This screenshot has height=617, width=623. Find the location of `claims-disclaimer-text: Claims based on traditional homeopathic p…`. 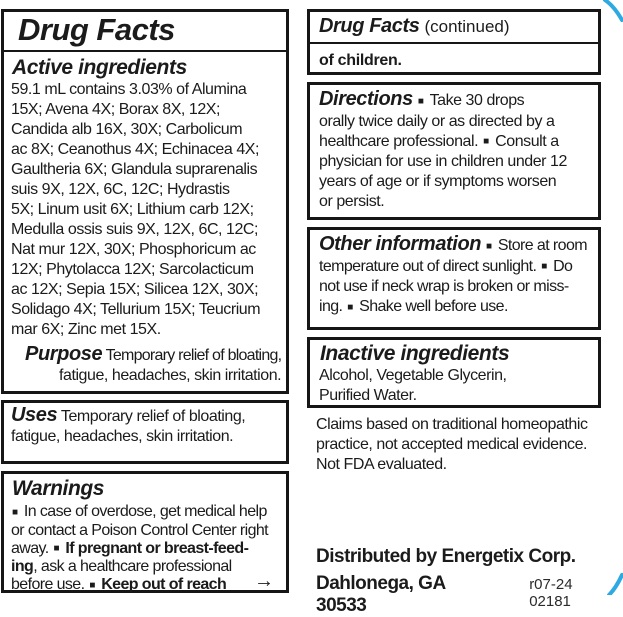

claims-disclaimer-text: Claims based on traditional homeopathic p… is located at coordinates (452, 444).